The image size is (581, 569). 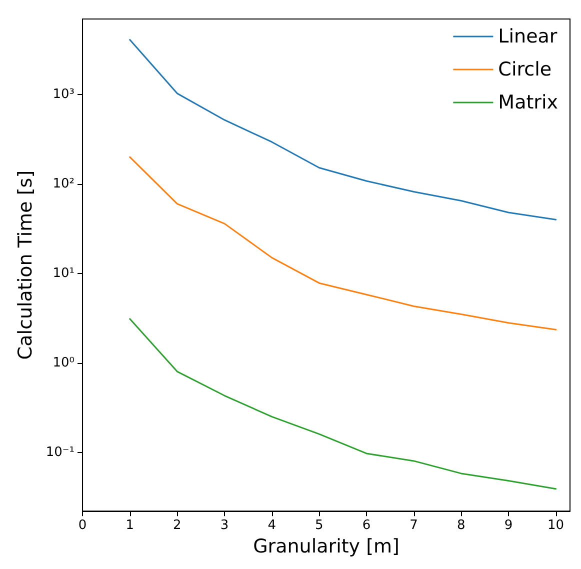 What do you see at coordinates (508, 526) in the screenshot?
I see `x-tick-label: 9` at bounding box center [508, 526].